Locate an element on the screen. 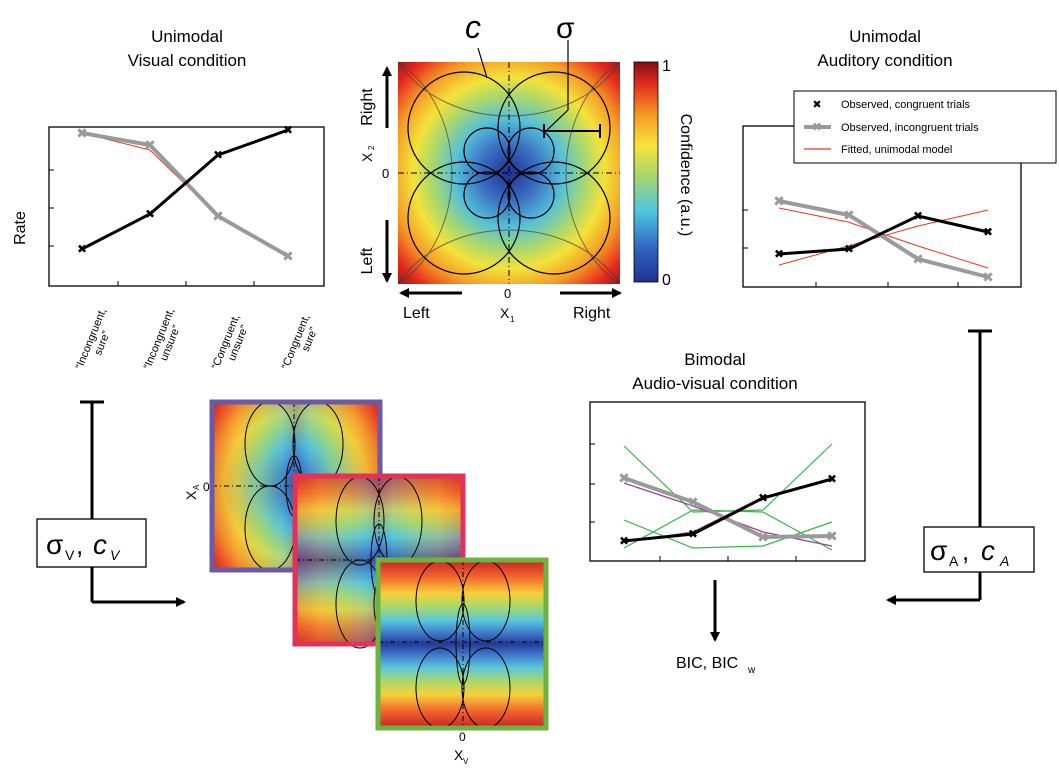 Image resolution: width=1059 pixels, height=769 pixels. y-zero: 0 is located at coordinates (385, 173).